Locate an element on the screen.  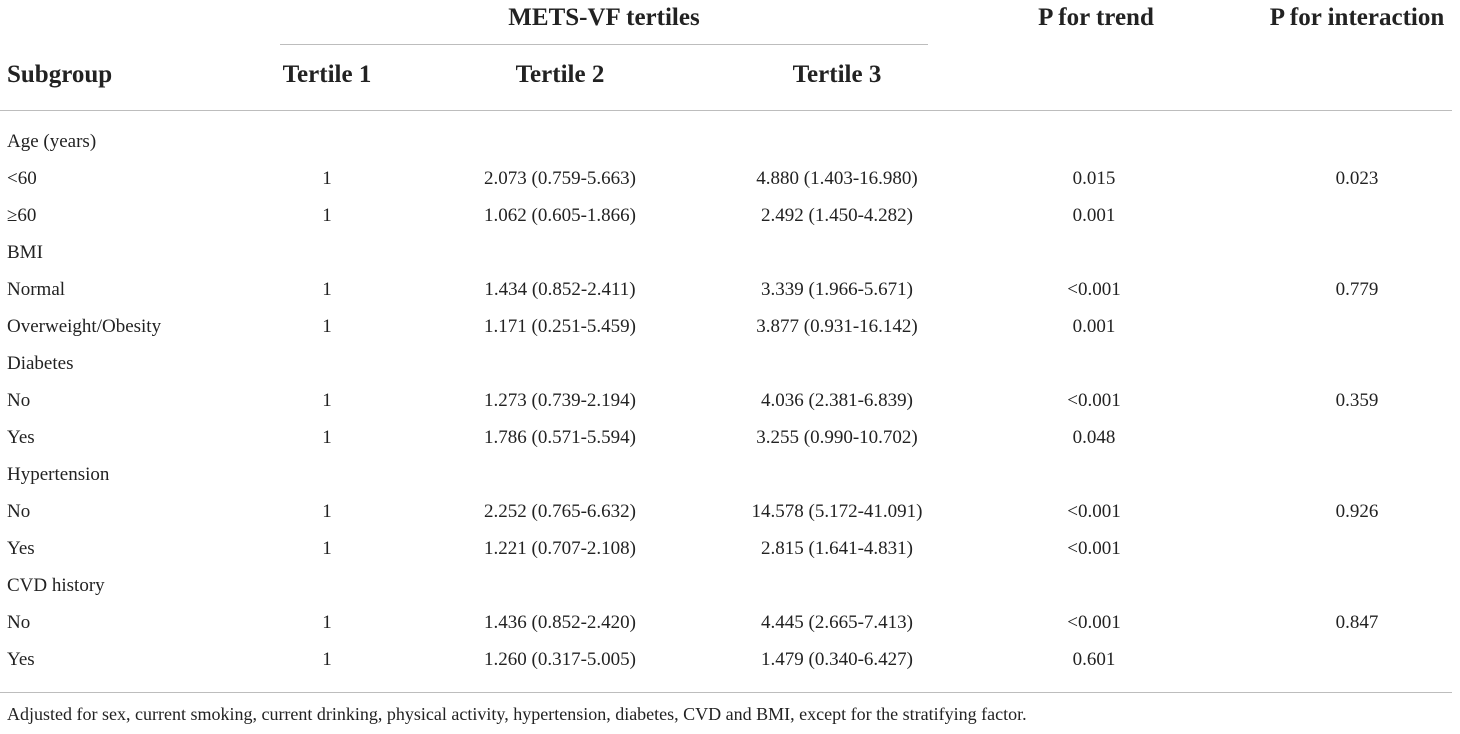
cell-tertile-3: 1.479 (0.340-6.427) is located at coordinates (837, 659).